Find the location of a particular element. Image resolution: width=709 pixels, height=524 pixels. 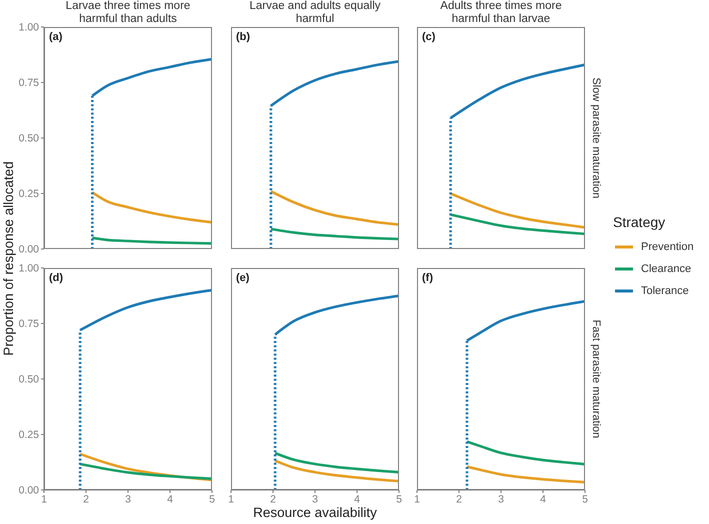

annotation: (d) is located at coordinates (56, 278).